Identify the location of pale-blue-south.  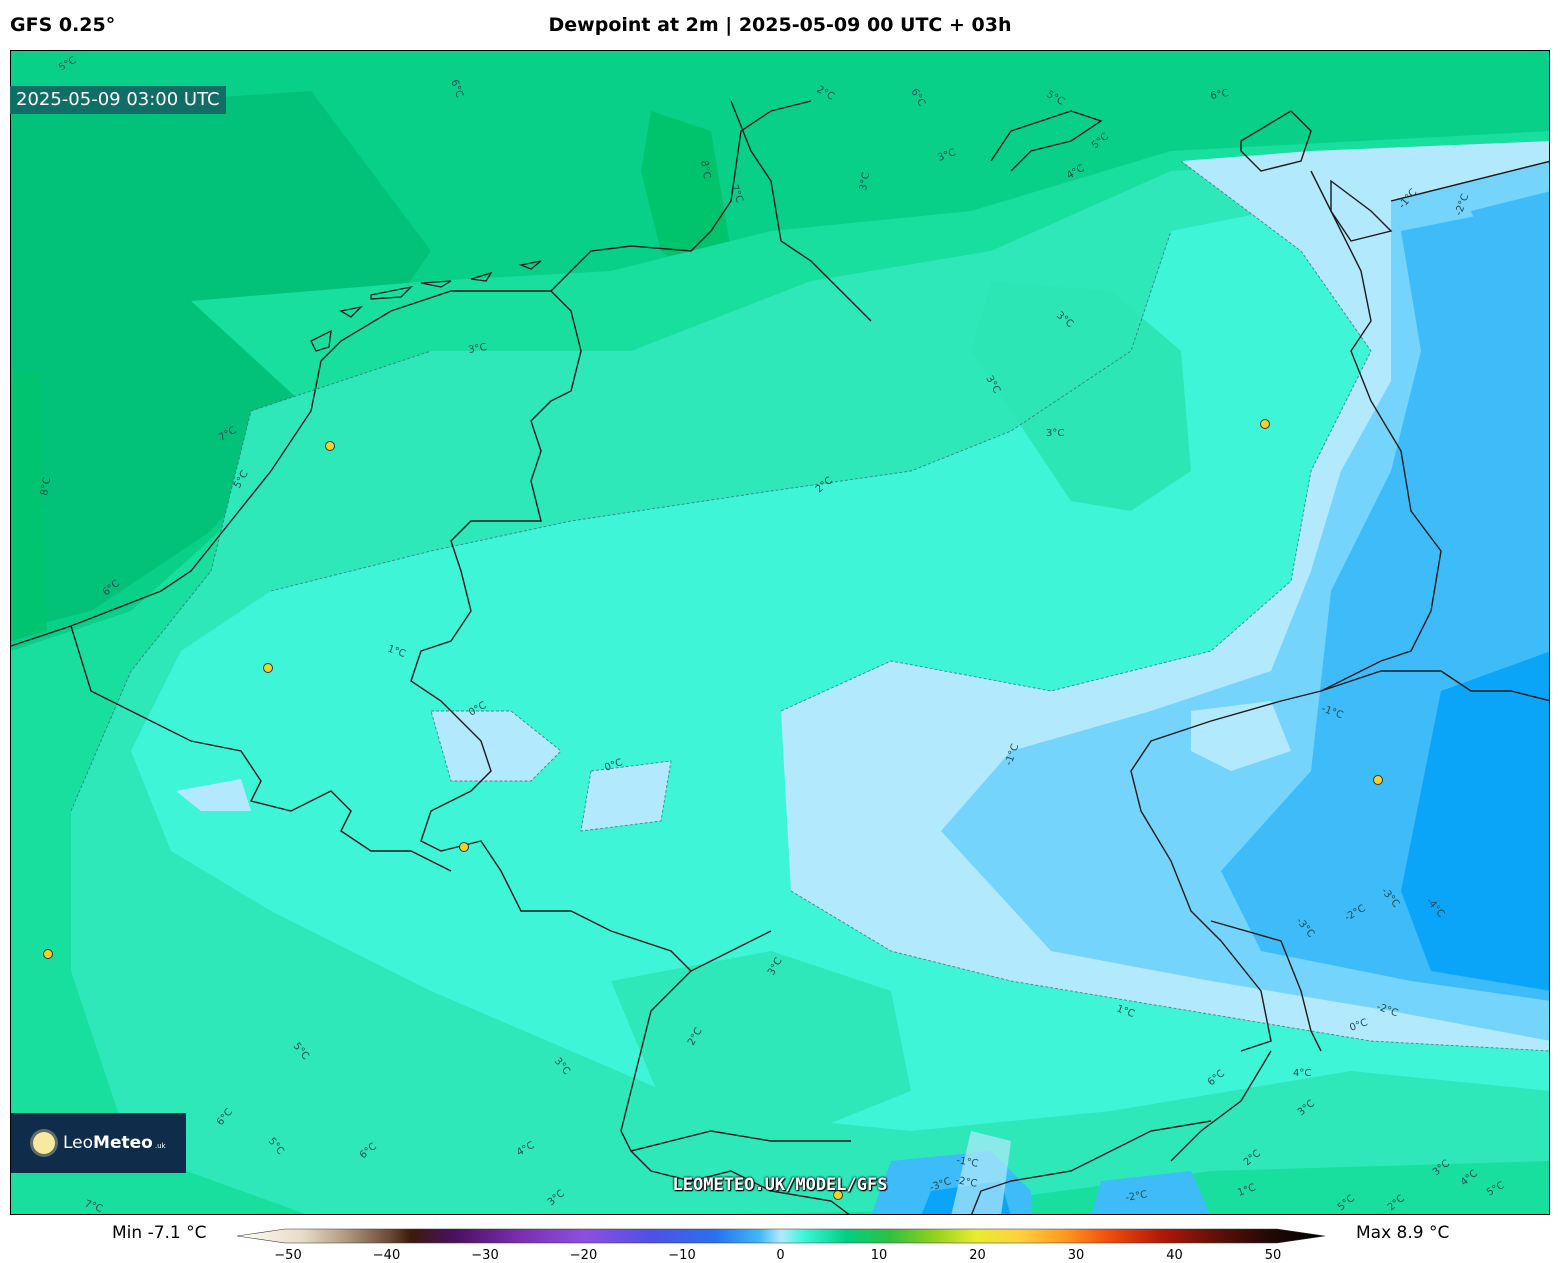
(981, 1172).